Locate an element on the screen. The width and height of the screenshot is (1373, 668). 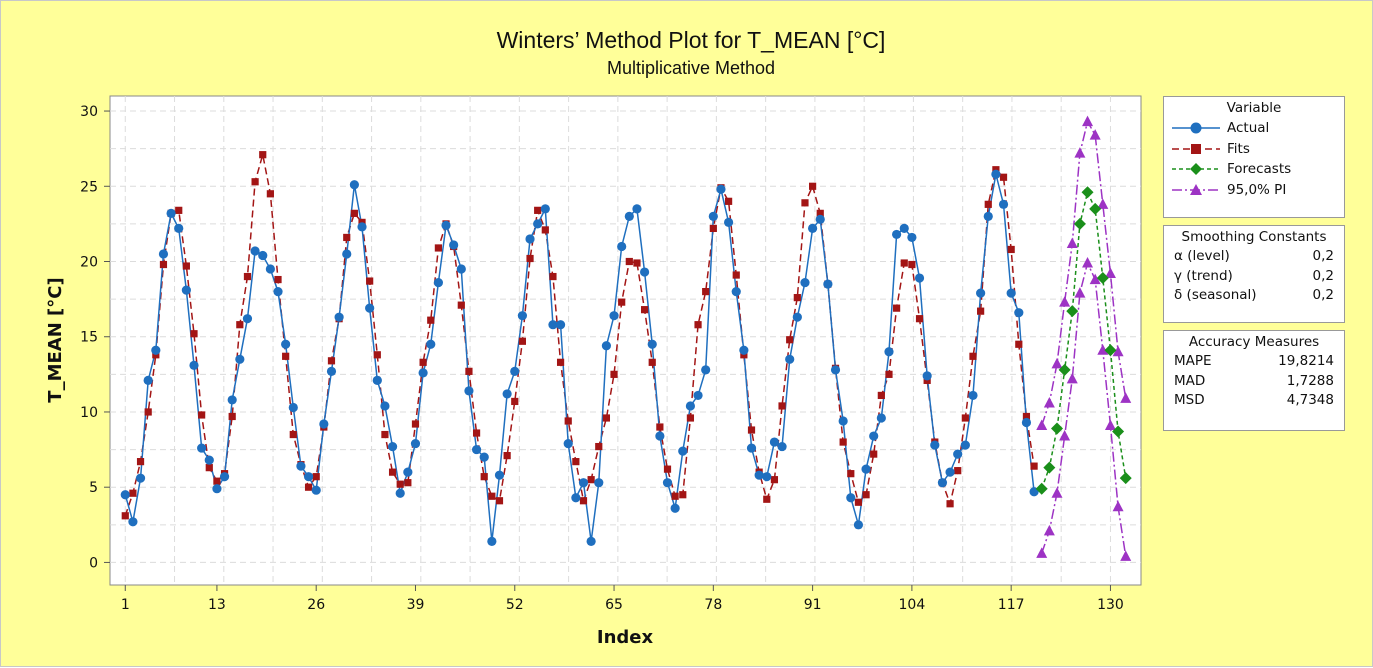
x-tick-label: 78 is located at coordinates (713, 605).